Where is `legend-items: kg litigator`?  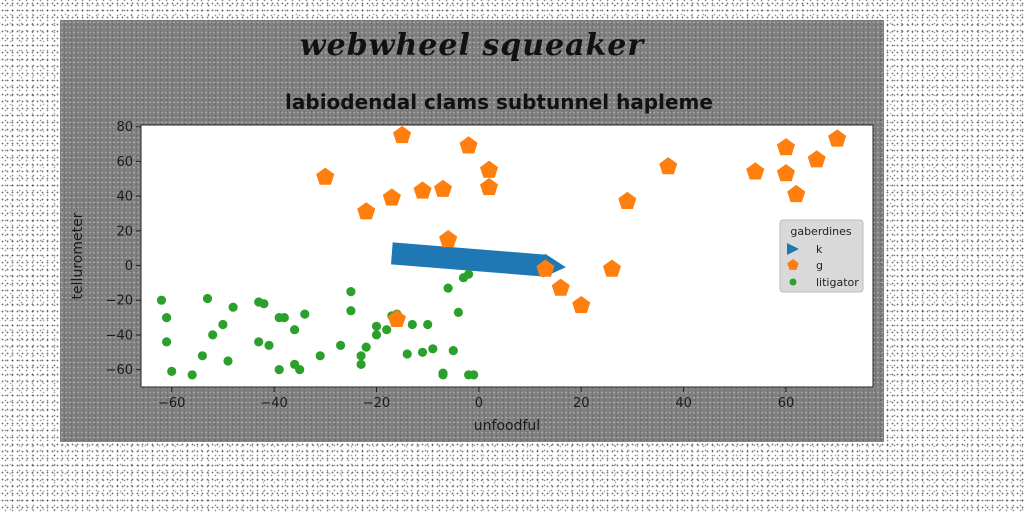 legend-items: kg litigator is located at coordinates (823, 266).